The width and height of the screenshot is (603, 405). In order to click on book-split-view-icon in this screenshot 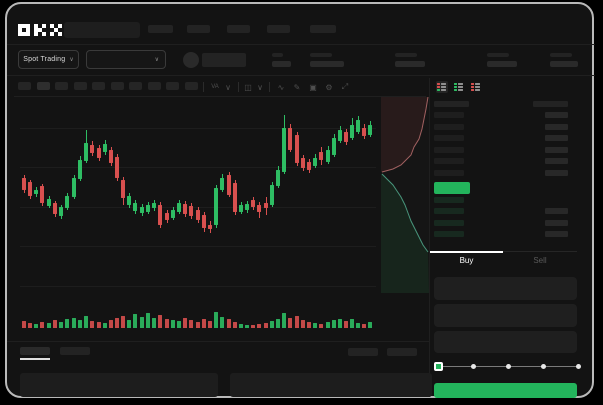, I will do `click(442, 87)`.